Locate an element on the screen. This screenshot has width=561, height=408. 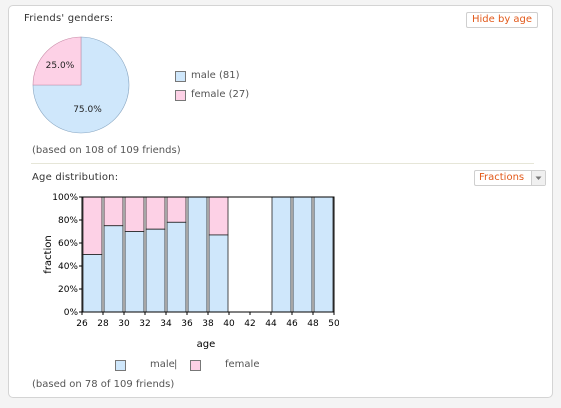
x-tick-label: 44 is located at coordinates (271, 324).